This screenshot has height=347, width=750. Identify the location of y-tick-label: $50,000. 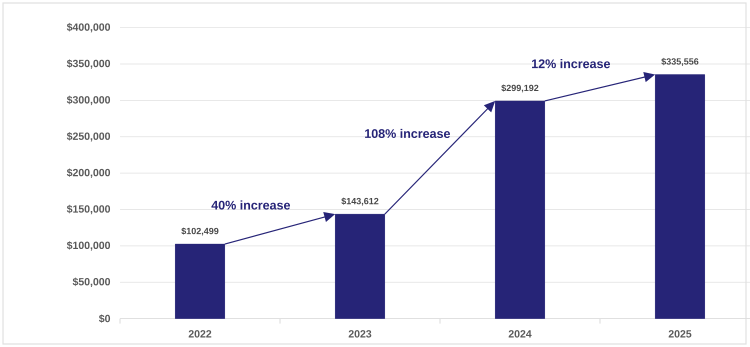
(91, 282).